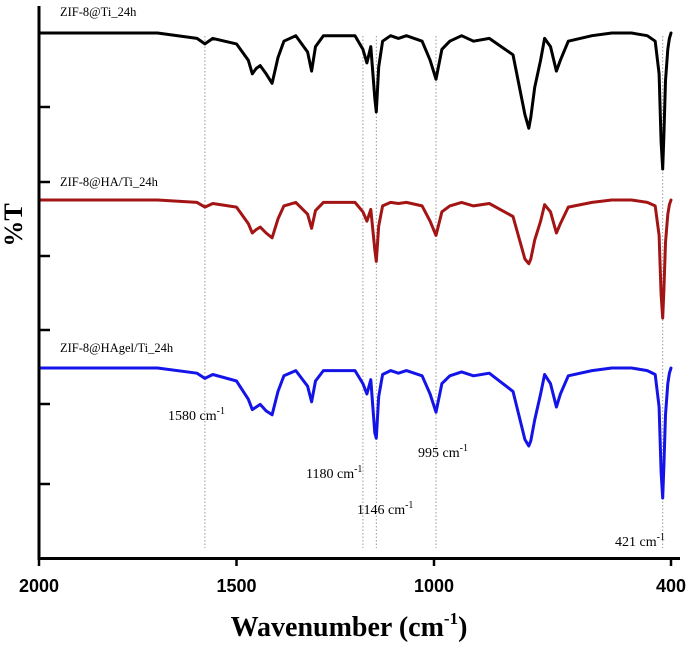 Image resolution: width=692 pixels, height=646 pixels. Describe the element at coordinates (117, 348) in the screenshot. I see `series-label-2: ZIF-8@HAgel/Ti_24h` at that location.